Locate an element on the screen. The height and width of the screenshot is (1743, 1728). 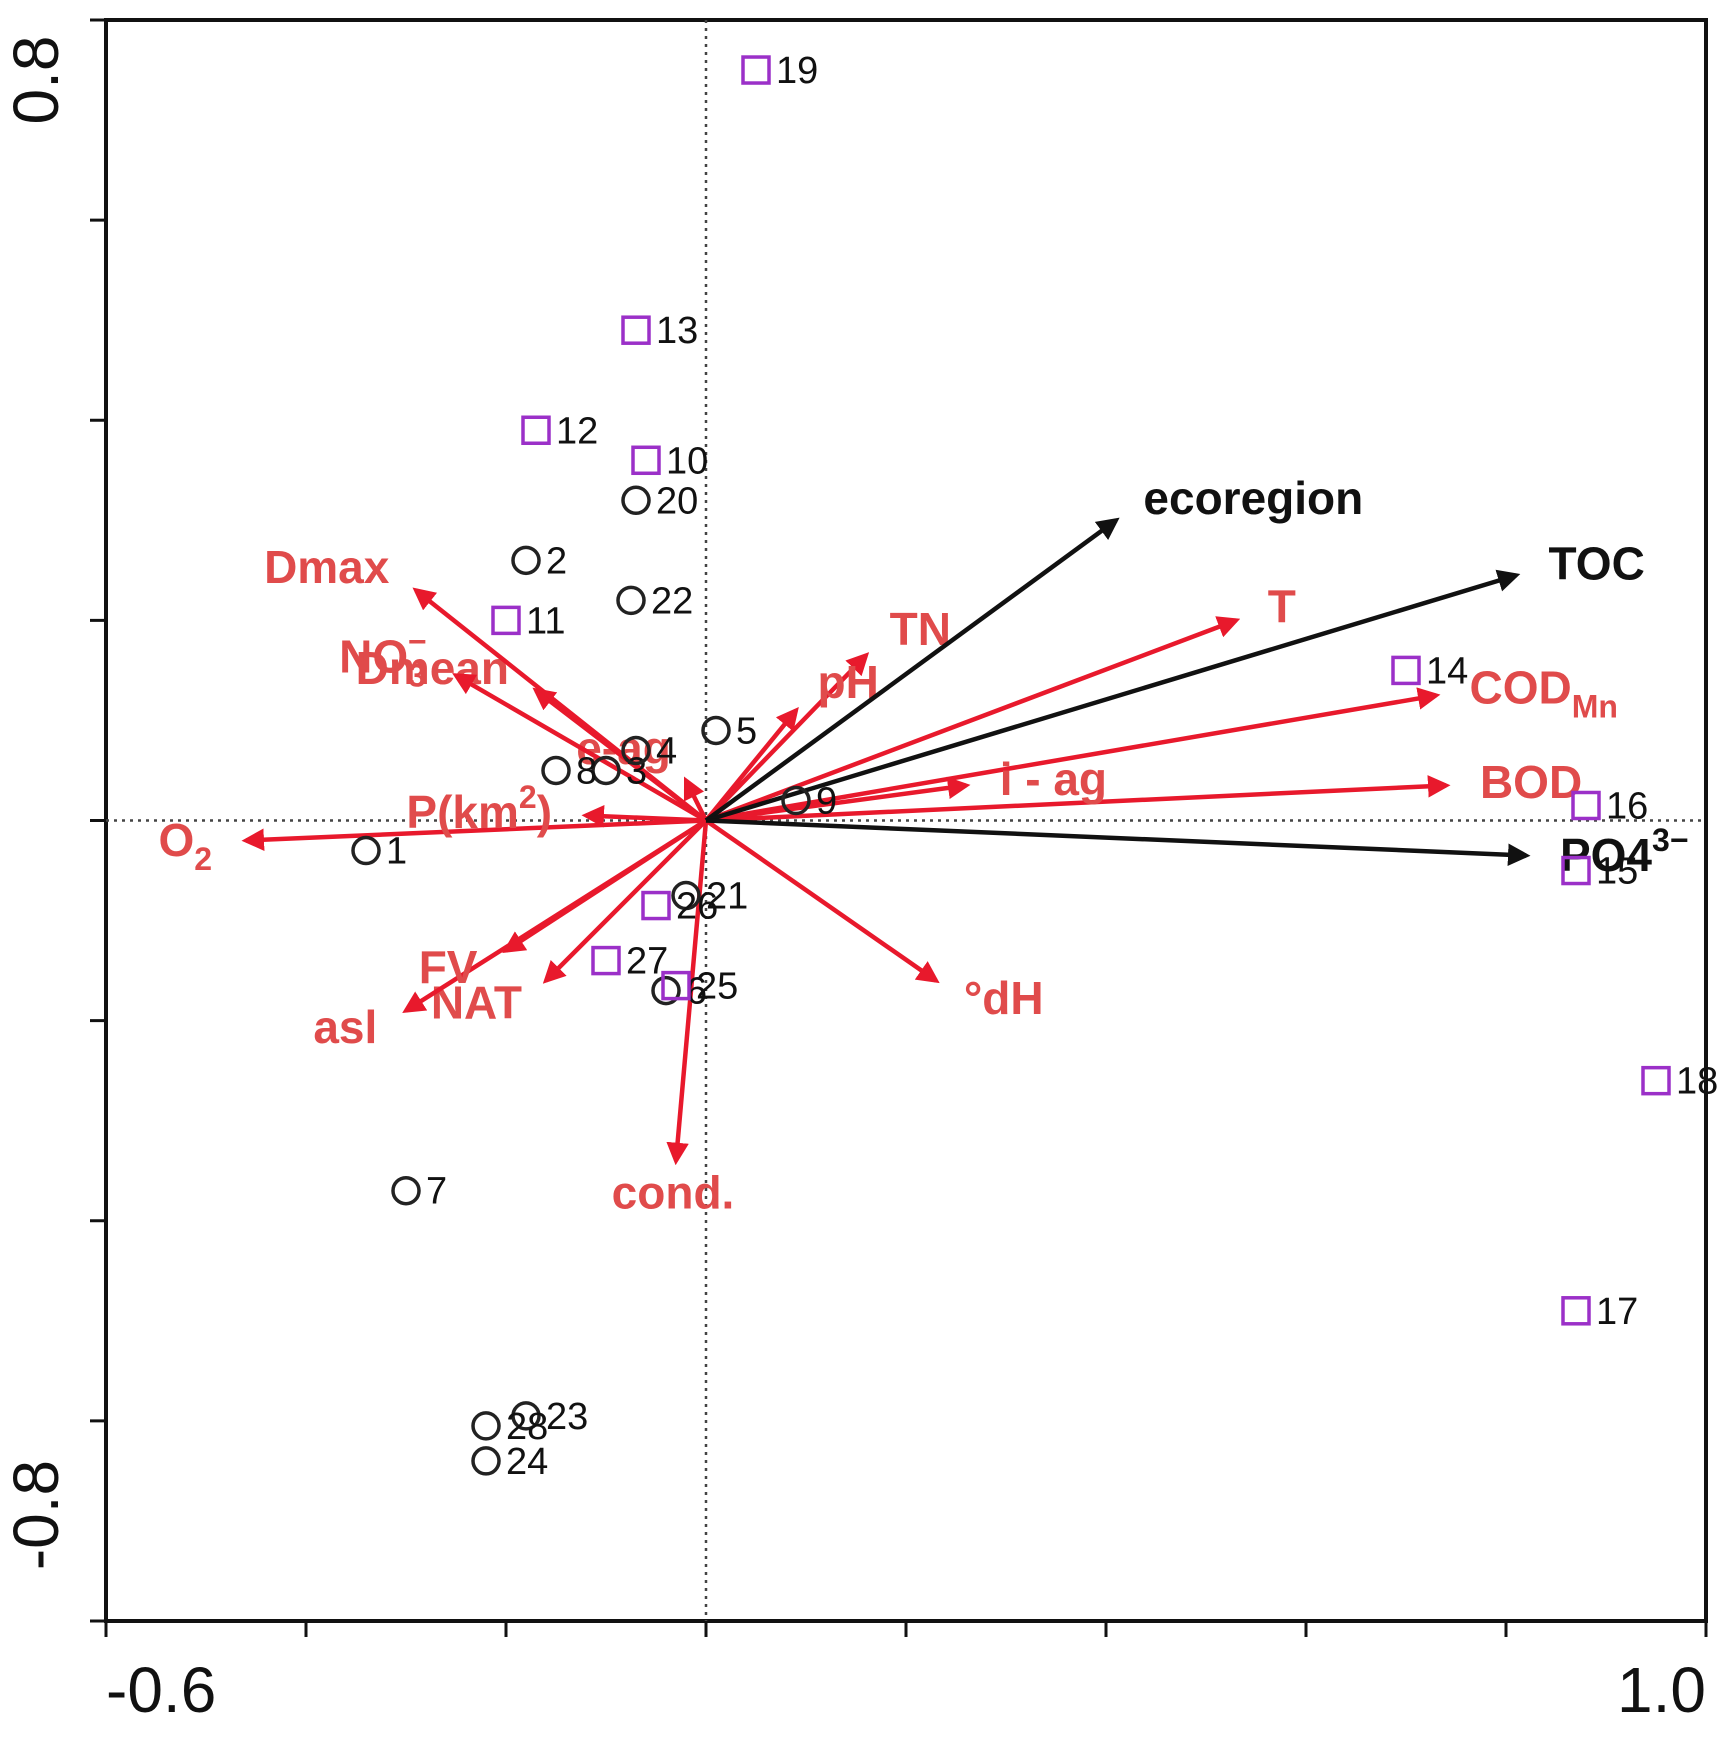
site-28-label: 28 is located at coordinates (527, 1427).